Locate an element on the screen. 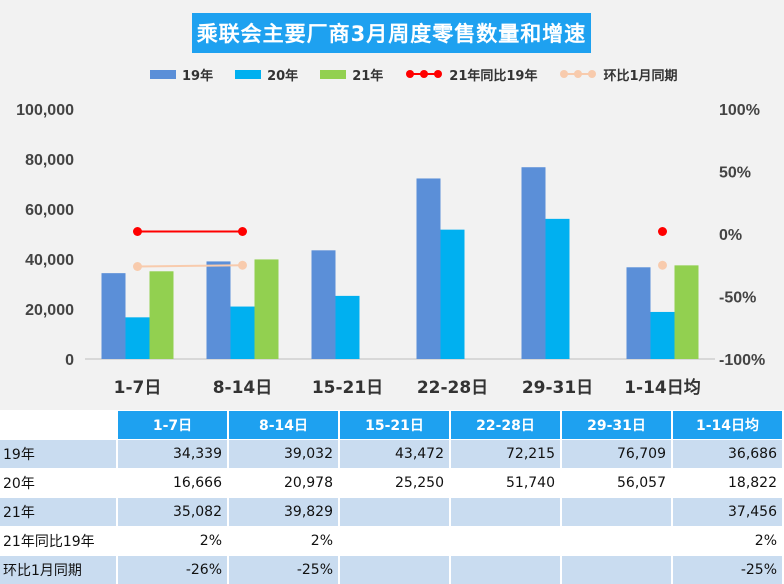  legend-item-yoy: 21年同比19年 is located at coordinates (471, 74).